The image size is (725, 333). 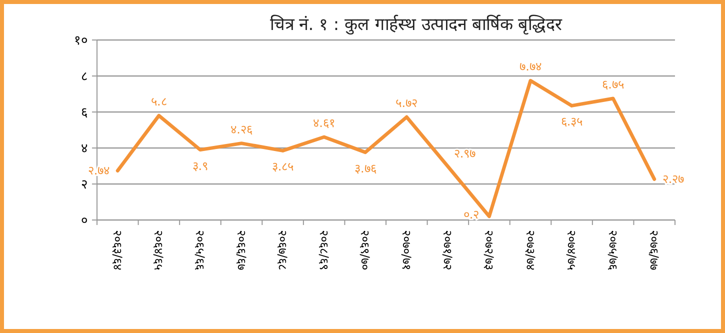 I want to click on x-tick-label: २०७३/७४, so click(x=530, y=250).